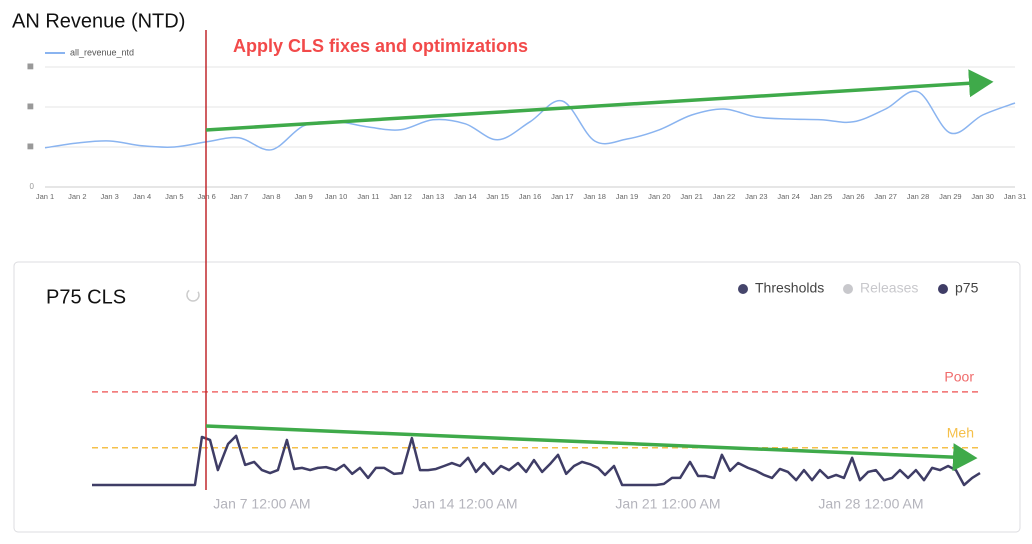 Image resolution: width=1032 pixels, height=544 pixels. What do you see at coordinates (691, 196) in the screenshot?
I see `x-tick-label: Jan 21` at bounding box center [691, 196].